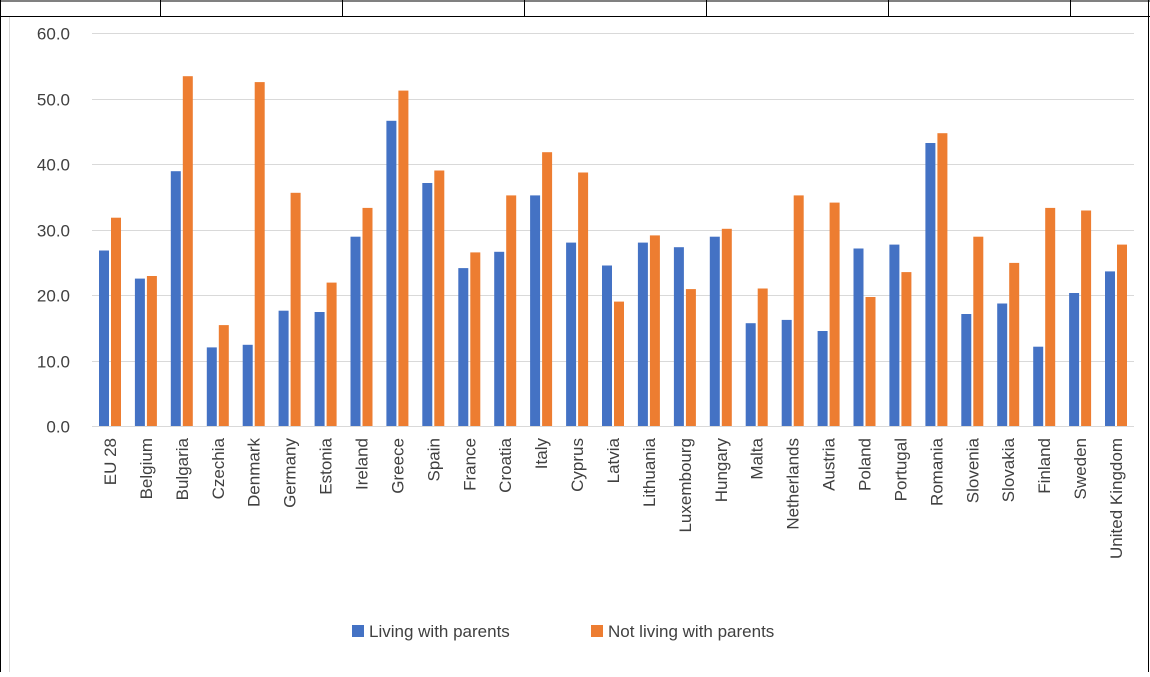 The height and width of the screenshot is (677, 1150). Describe the element at coordinates (53, 34) in the screenshot. I see `y-tick-label: 60.0` at that location.